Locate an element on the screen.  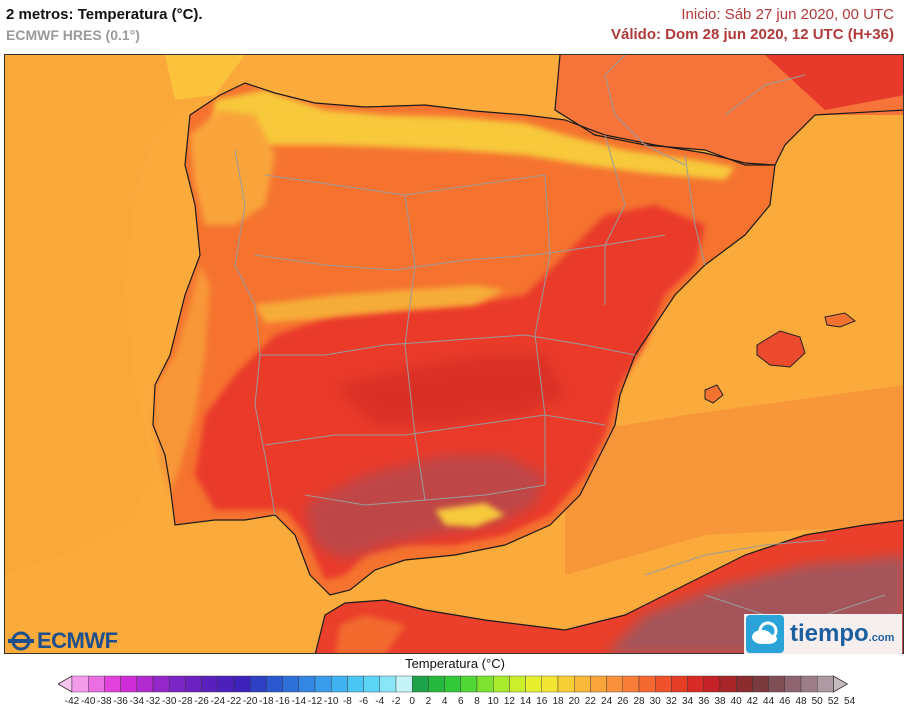
legend-tick-label: 16 is located at coordinates (542, 701).